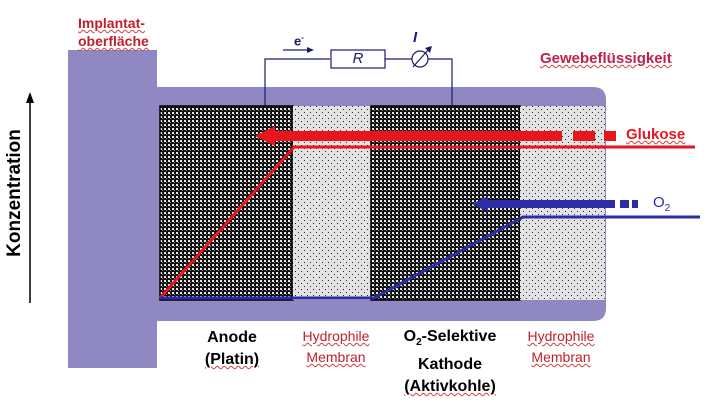 Image resolution: width=713 pixels, height=408 pixels. I want to click on membrane2-label-line1: Hydrophile, so click(561, 336).